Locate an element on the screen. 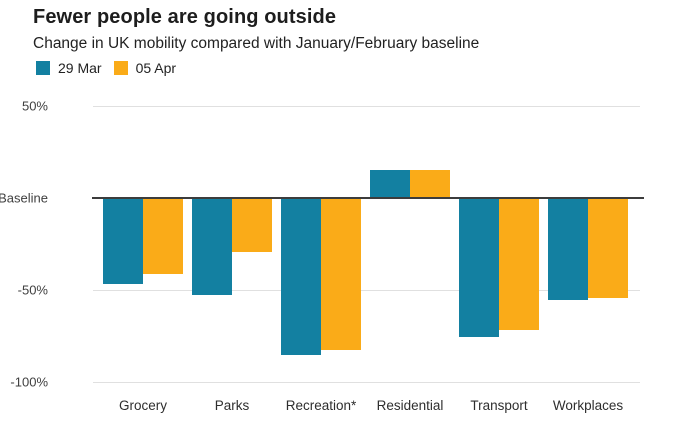 Image resolution: width=675 pixels, height=426 pixels. bar-grocery-05-apr is located at coordinates (163, 237).